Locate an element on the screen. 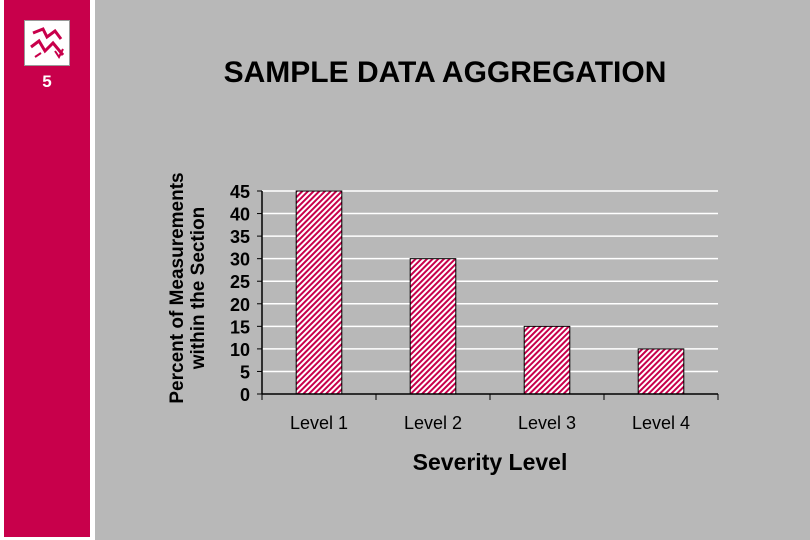 This screenshot has height=540, width=810. y-tick-label: 0 is located at coordinates (245, 395).